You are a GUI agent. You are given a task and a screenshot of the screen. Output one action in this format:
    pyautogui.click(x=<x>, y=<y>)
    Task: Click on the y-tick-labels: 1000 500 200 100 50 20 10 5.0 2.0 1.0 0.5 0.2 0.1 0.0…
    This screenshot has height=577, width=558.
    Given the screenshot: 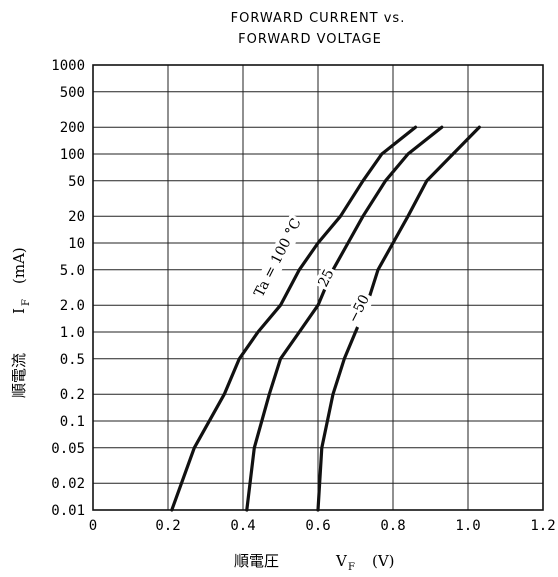 What is the action you would take?
    pyautogui.click(x=68, y=288)
    